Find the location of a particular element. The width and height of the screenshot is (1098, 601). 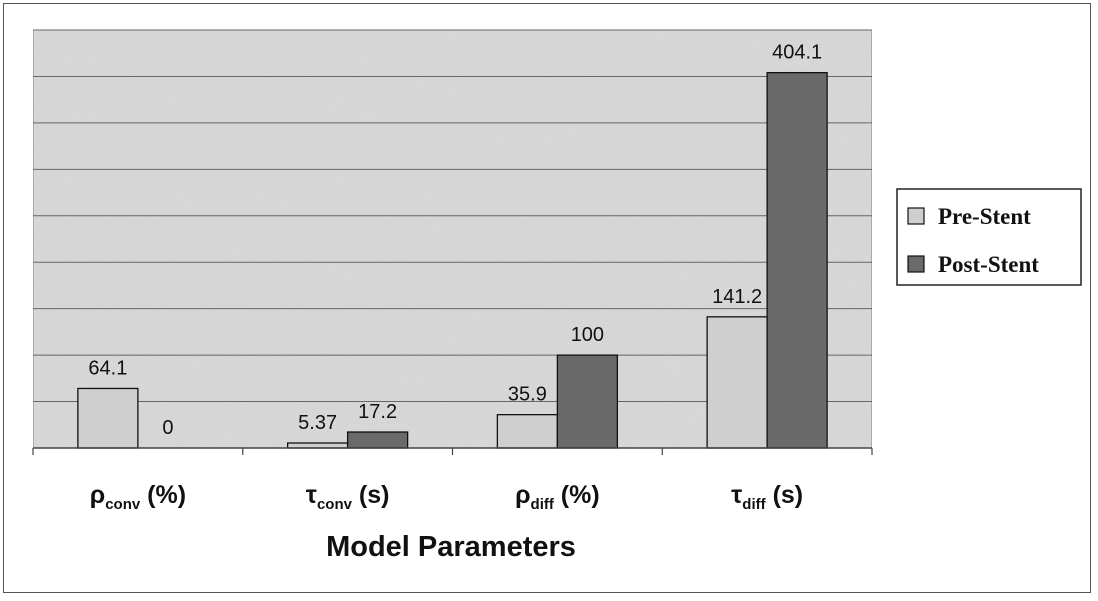

legend-label: Post-Stent is located at coordinates (988, 264).